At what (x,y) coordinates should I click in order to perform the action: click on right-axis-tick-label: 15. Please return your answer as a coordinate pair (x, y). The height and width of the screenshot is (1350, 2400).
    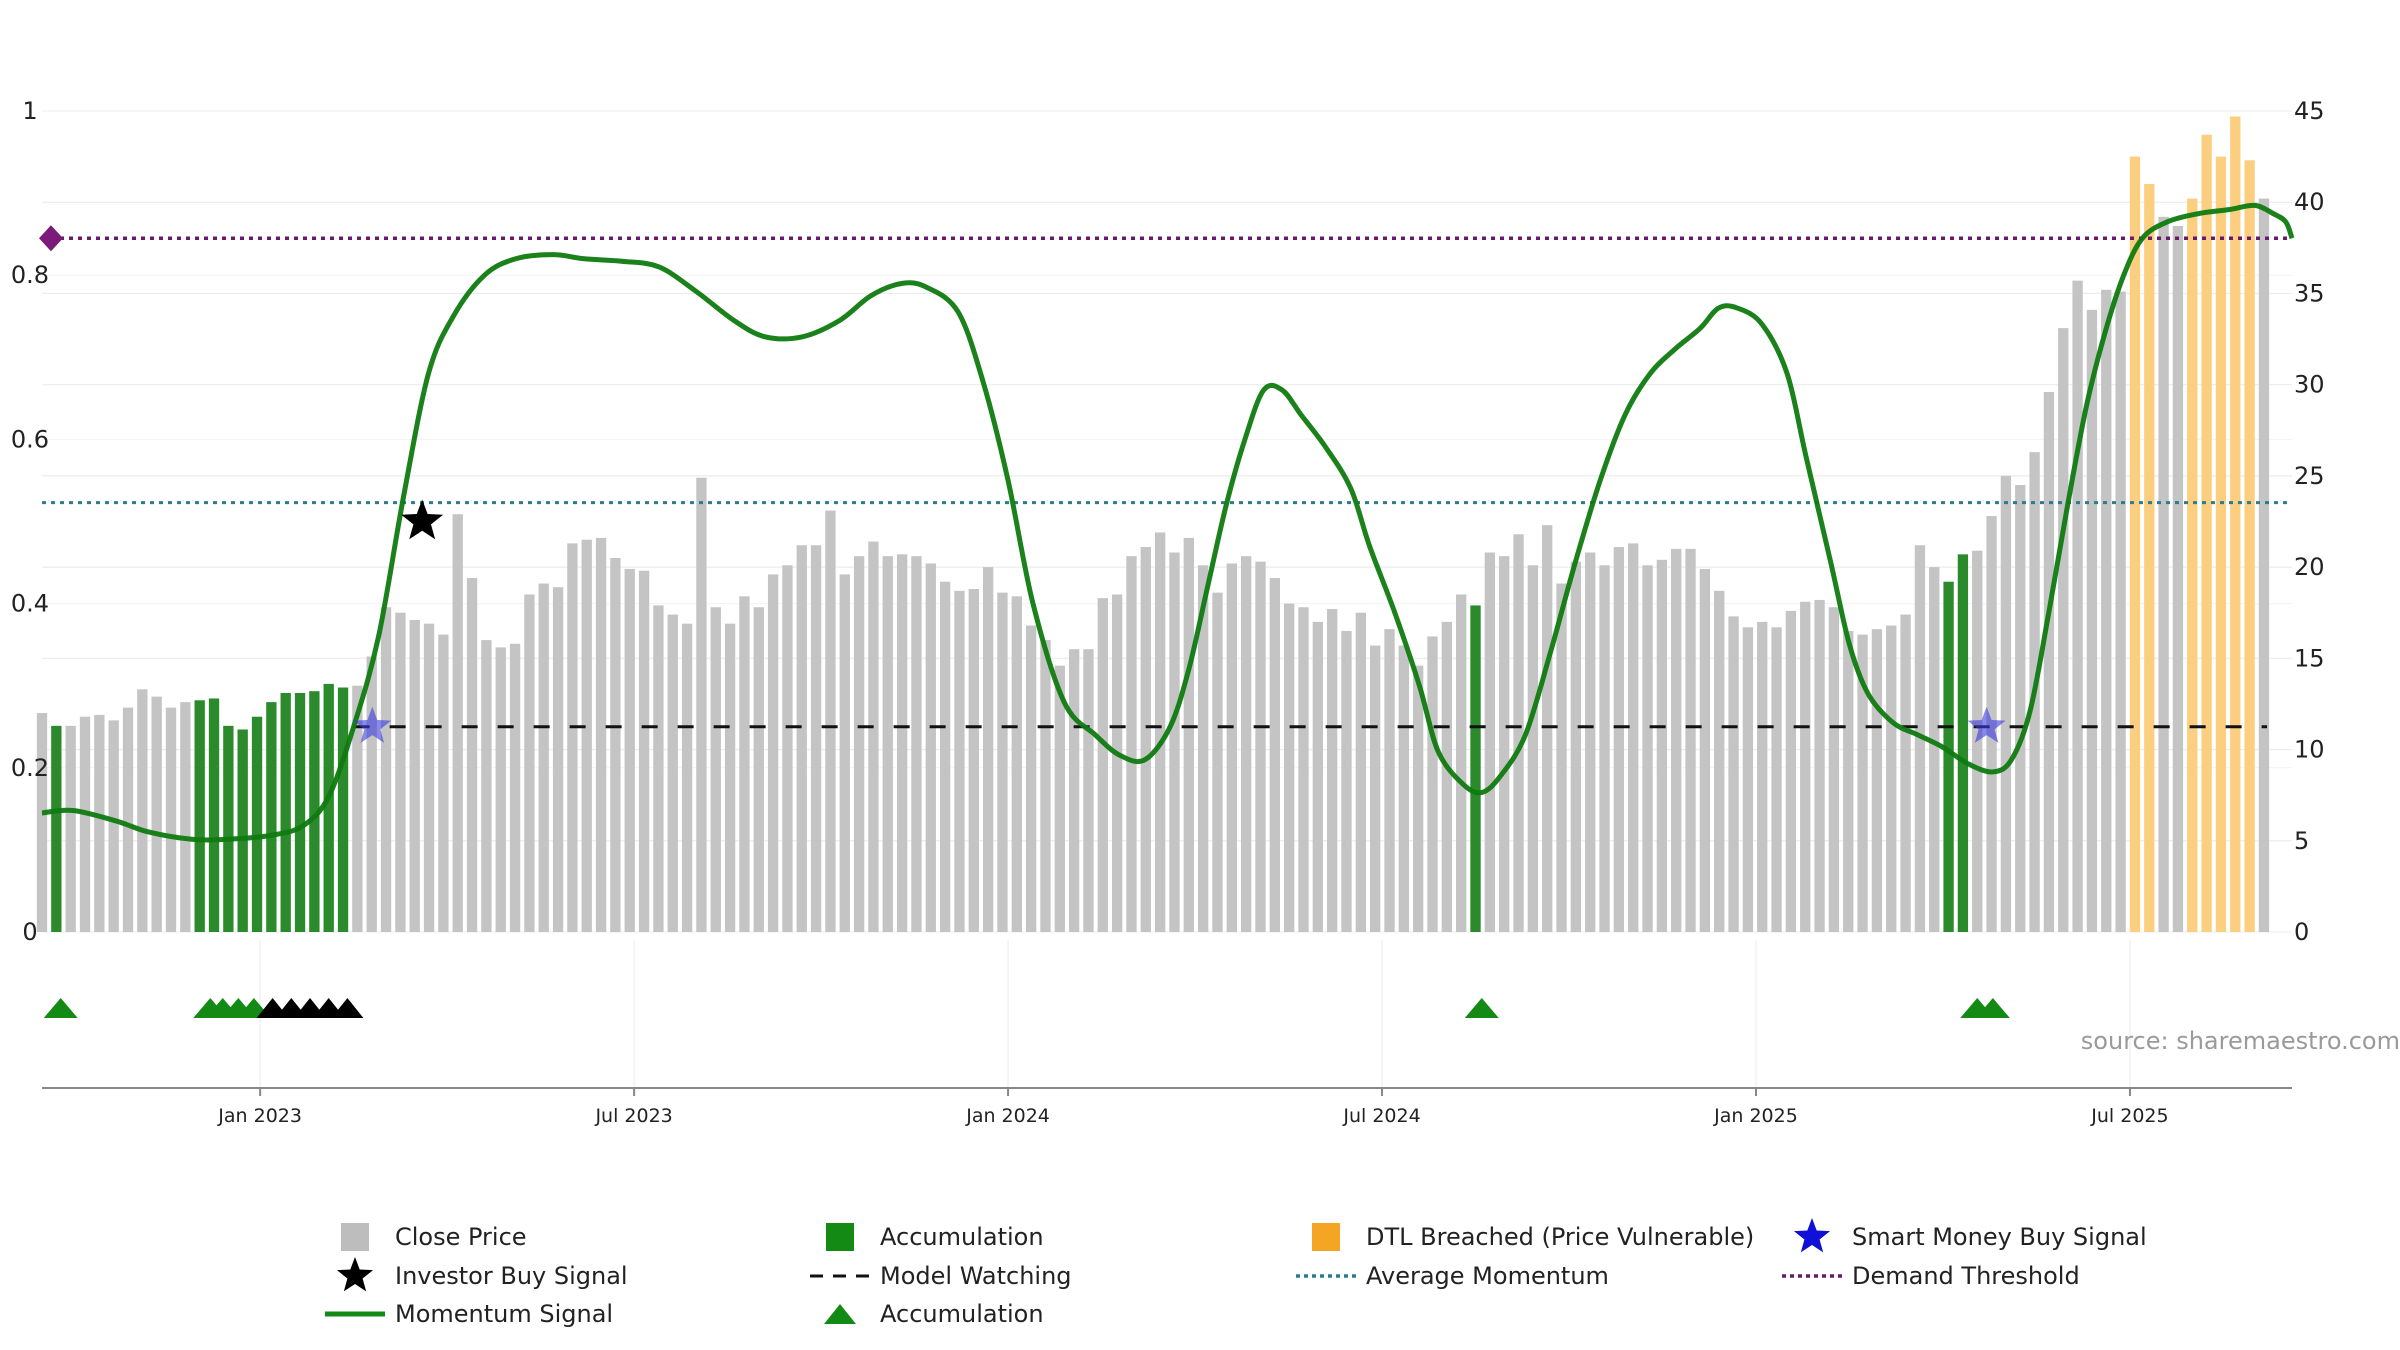
    Looking at the image, I should click on (2309, 658).